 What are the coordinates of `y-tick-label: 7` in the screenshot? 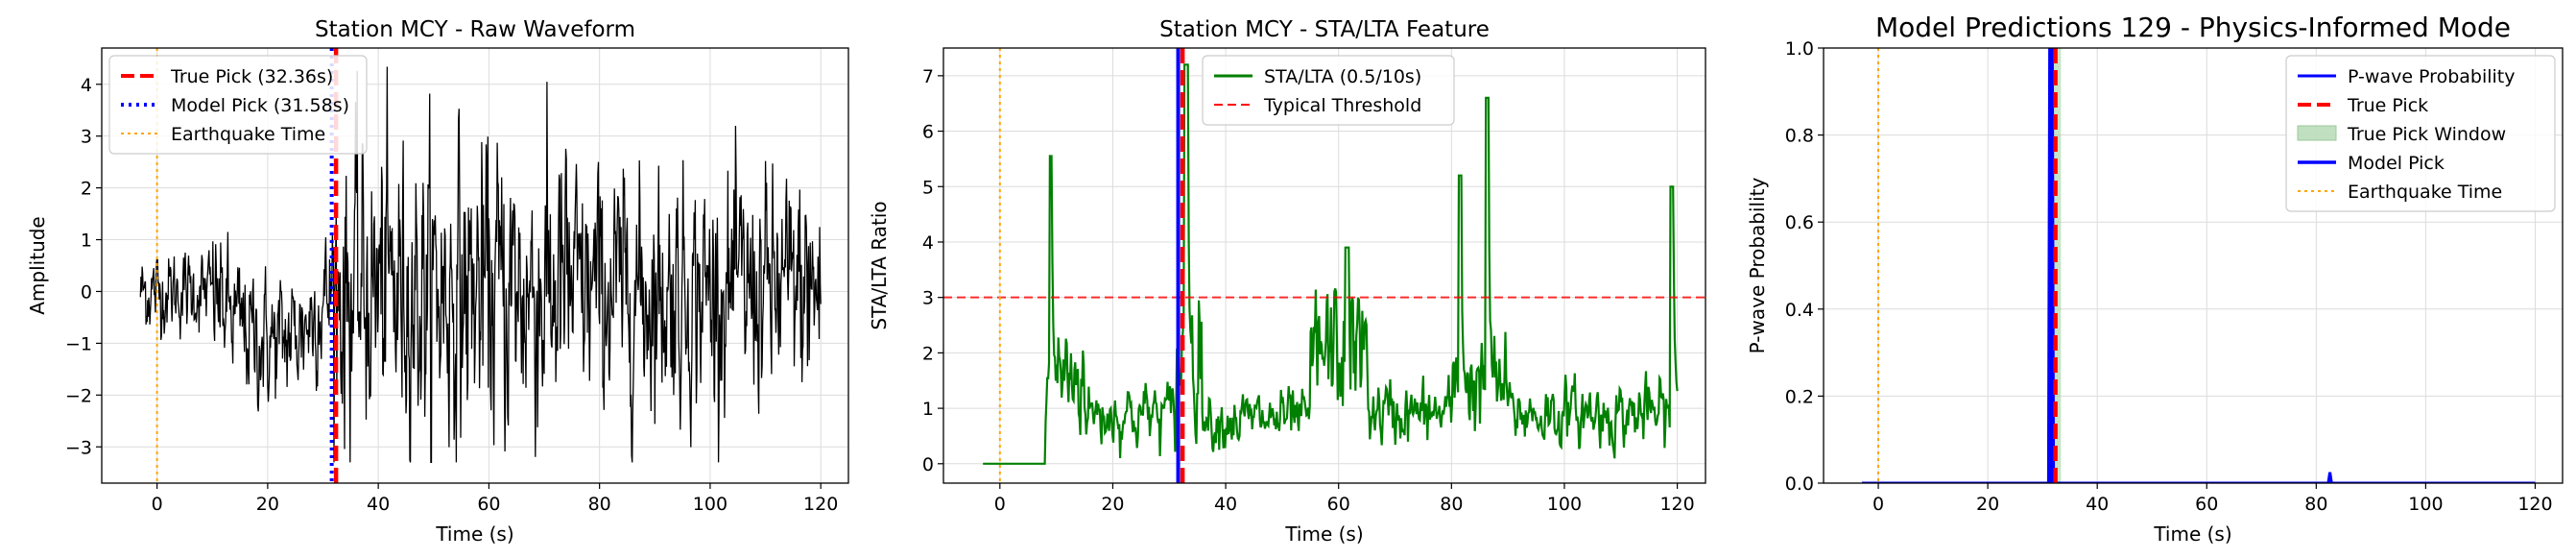 It's located at (928, 76).